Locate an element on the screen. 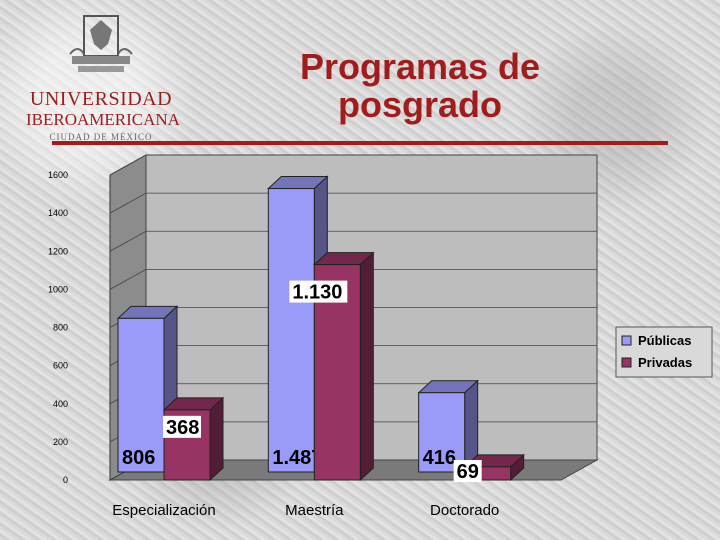  y-tick-label: 1200 is located at coordinates (58, 251).